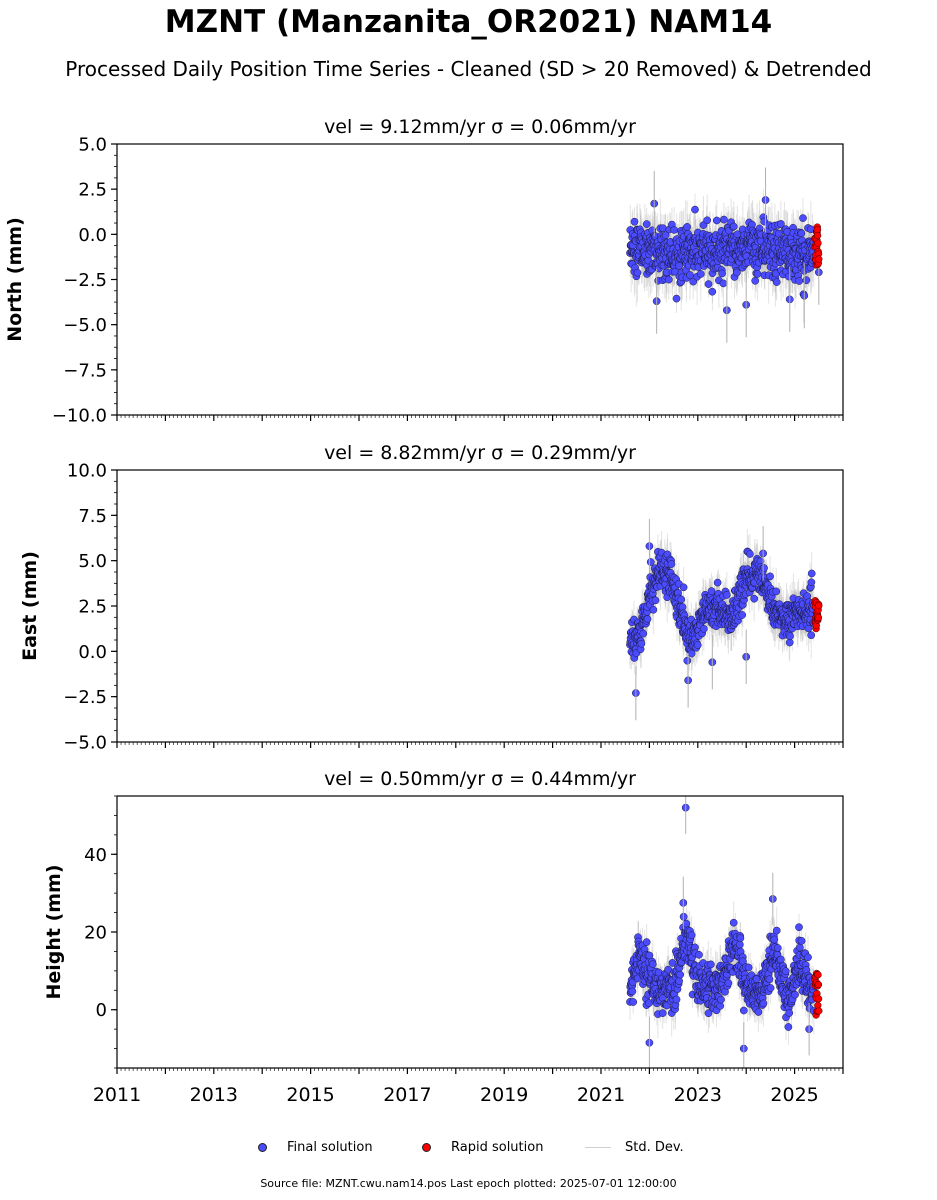 This screenshot has width=937, height=1200. I want to click on north-panel-title: vel = 9.12mm/yr σ = 0.06mm/yr, so click(480, 127).